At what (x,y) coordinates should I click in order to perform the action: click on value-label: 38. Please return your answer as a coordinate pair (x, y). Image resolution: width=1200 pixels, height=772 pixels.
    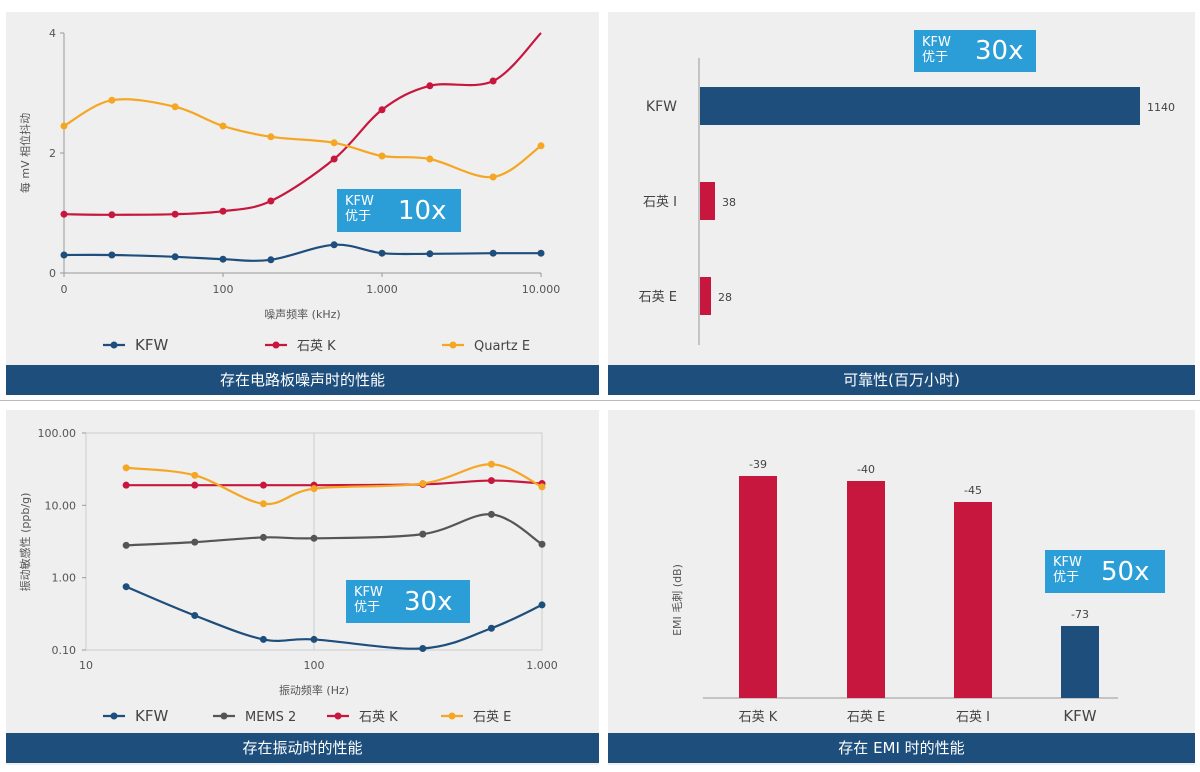
    Looking at the image, I should click on (729, 202).